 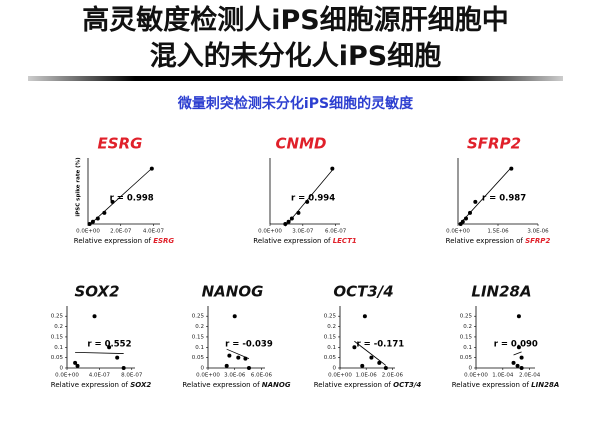 What do you see at coordinates (295, 104) in the screenshot?
I see `subtitle: 微量刺突检测未分化iPS细胞的灵敏度` at bounding box center [295, 104].